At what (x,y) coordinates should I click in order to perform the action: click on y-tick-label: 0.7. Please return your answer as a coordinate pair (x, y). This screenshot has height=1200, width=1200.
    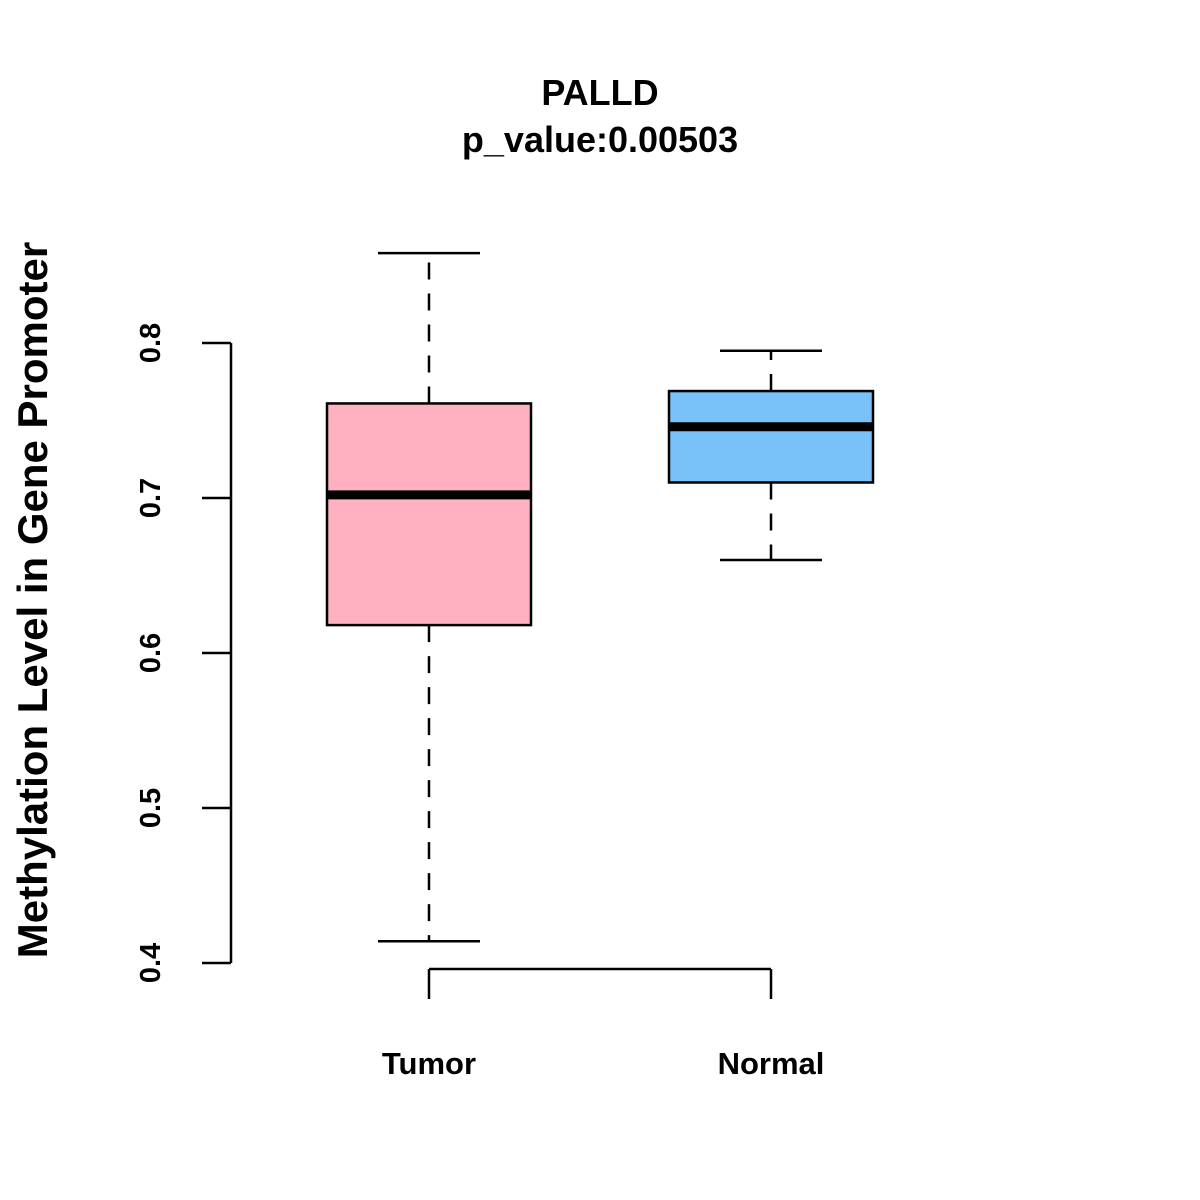
    Looking at the image, I should click on (151, 498).